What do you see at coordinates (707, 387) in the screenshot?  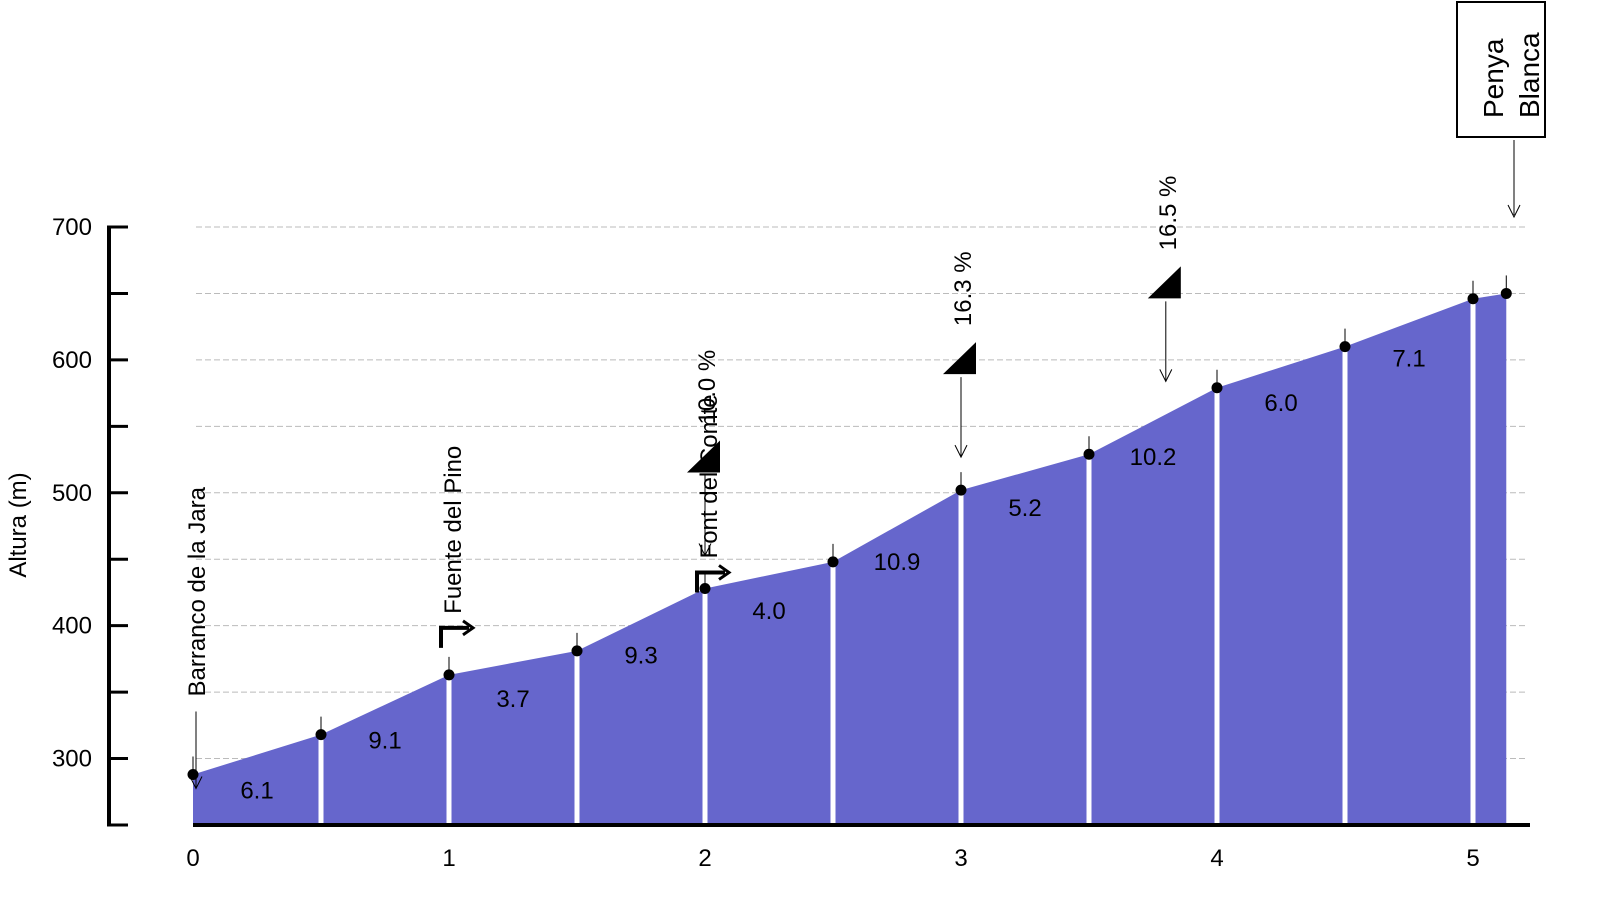 I see `max-gradient-label: 10.0 %` at bounding box center [707, 387].